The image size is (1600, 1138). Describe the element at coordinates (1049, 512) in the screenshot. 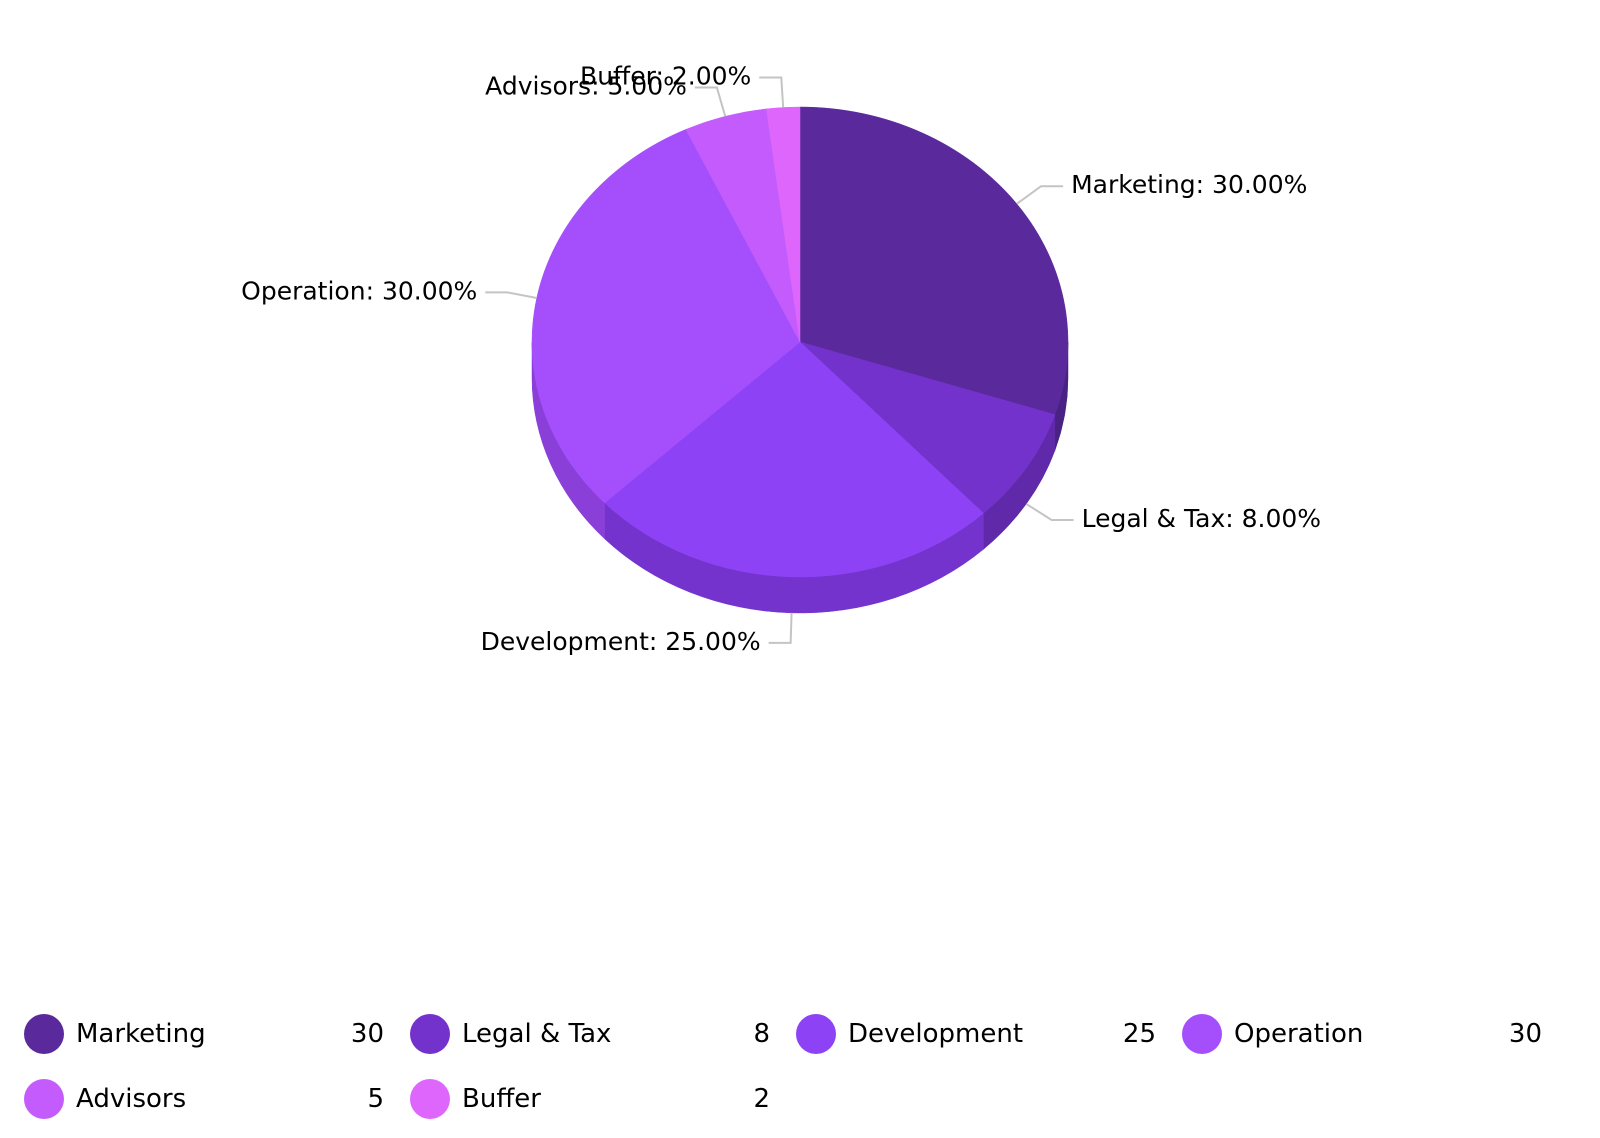

I see `leader-line-legal-tax` at that location.